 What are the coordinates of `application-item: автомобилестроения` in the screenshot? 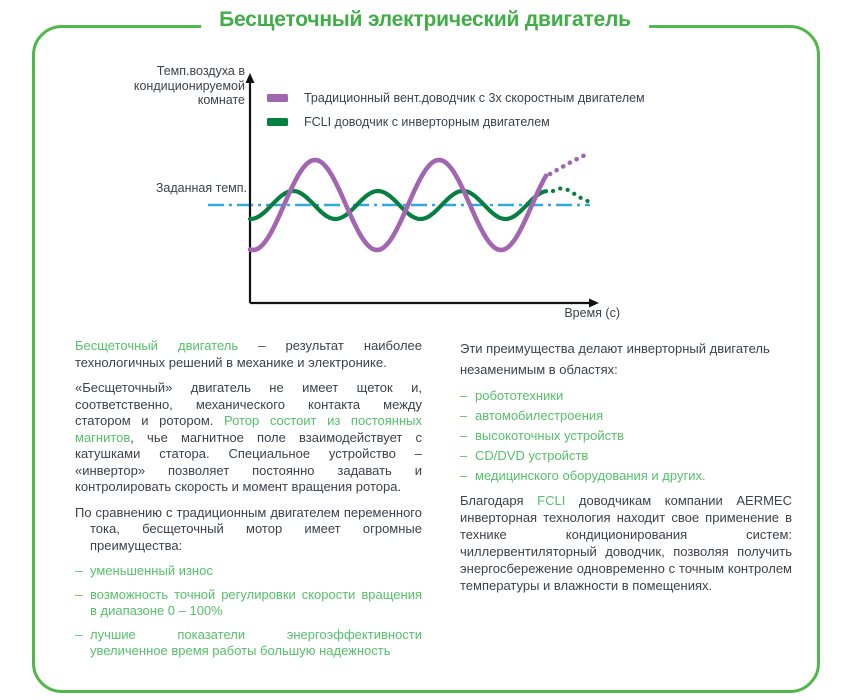 It's located at (539, 415).